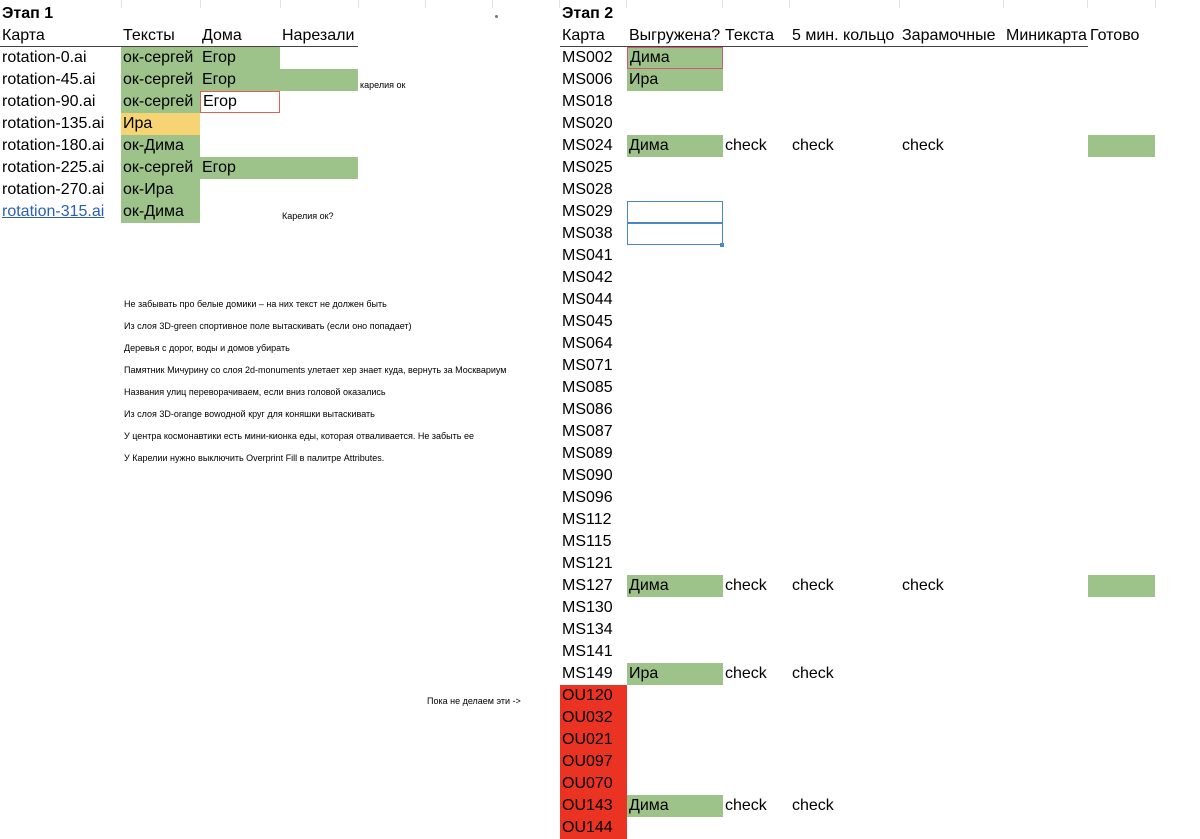 The image size is (1200, 839). Describe the element at coordinates (53, 123) in the screenshot. I see `stage1-map-cell: rotation-135.ai` at that location.